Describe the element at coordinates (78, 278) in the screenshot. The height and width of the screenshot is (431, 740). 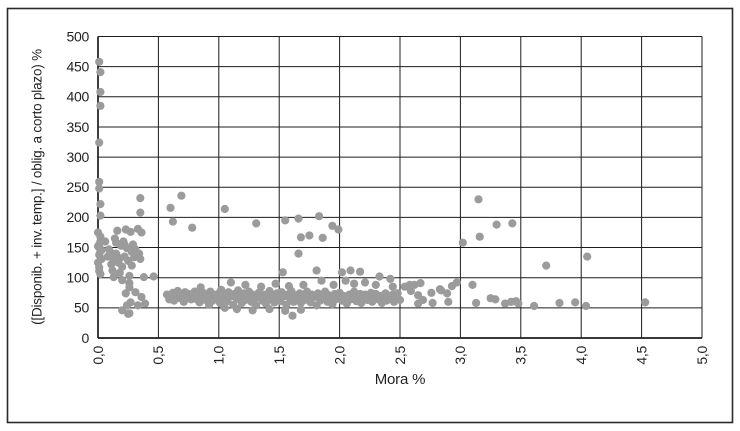
I see `y-tick-label: 100` at that location.